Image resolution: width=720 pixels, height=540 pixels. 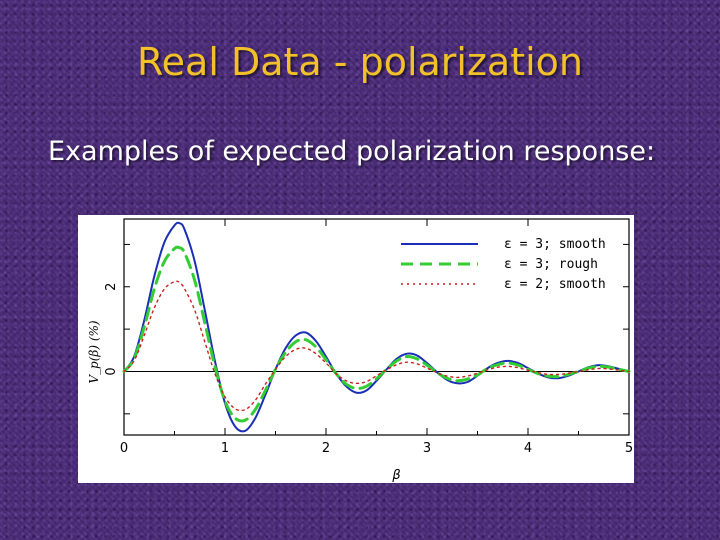 I want to click on slide-title: Real Data - polarization, so click(x=360, y=62).